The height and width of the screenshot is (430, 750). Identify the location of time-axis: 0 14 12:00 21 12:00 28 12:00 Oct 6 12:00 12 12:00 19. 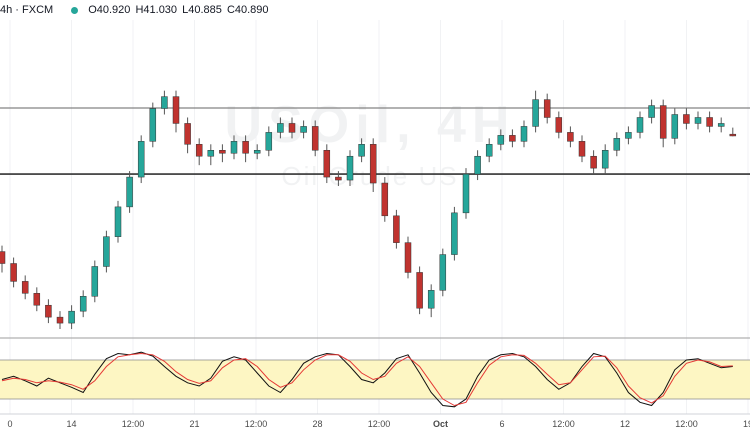
(378, 424).